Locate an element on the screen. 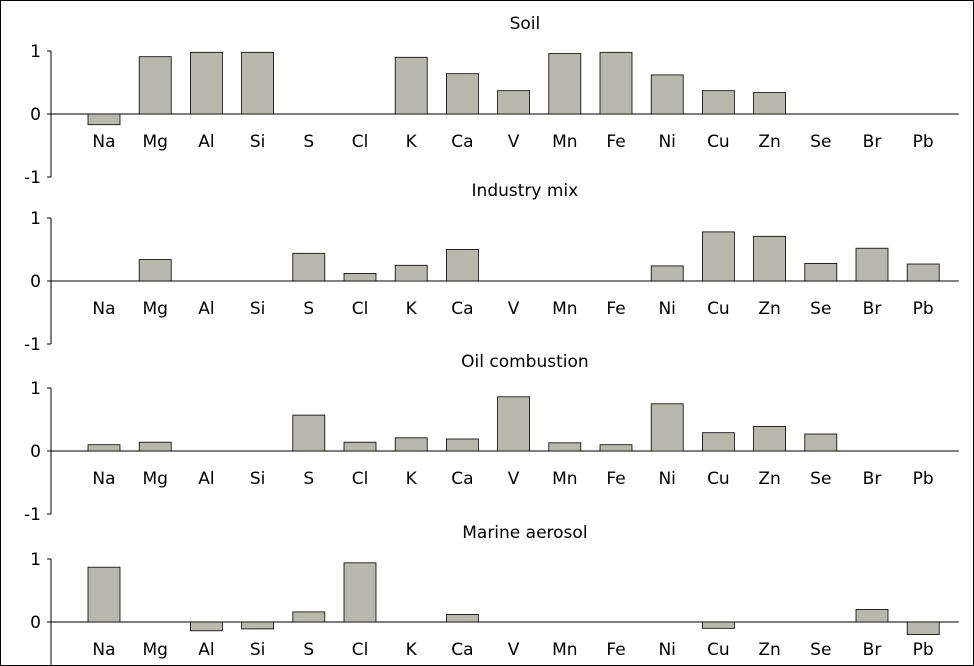 The height and width of the screenshot is (666, 974). bar-pb is located at coordinates (923, 272).